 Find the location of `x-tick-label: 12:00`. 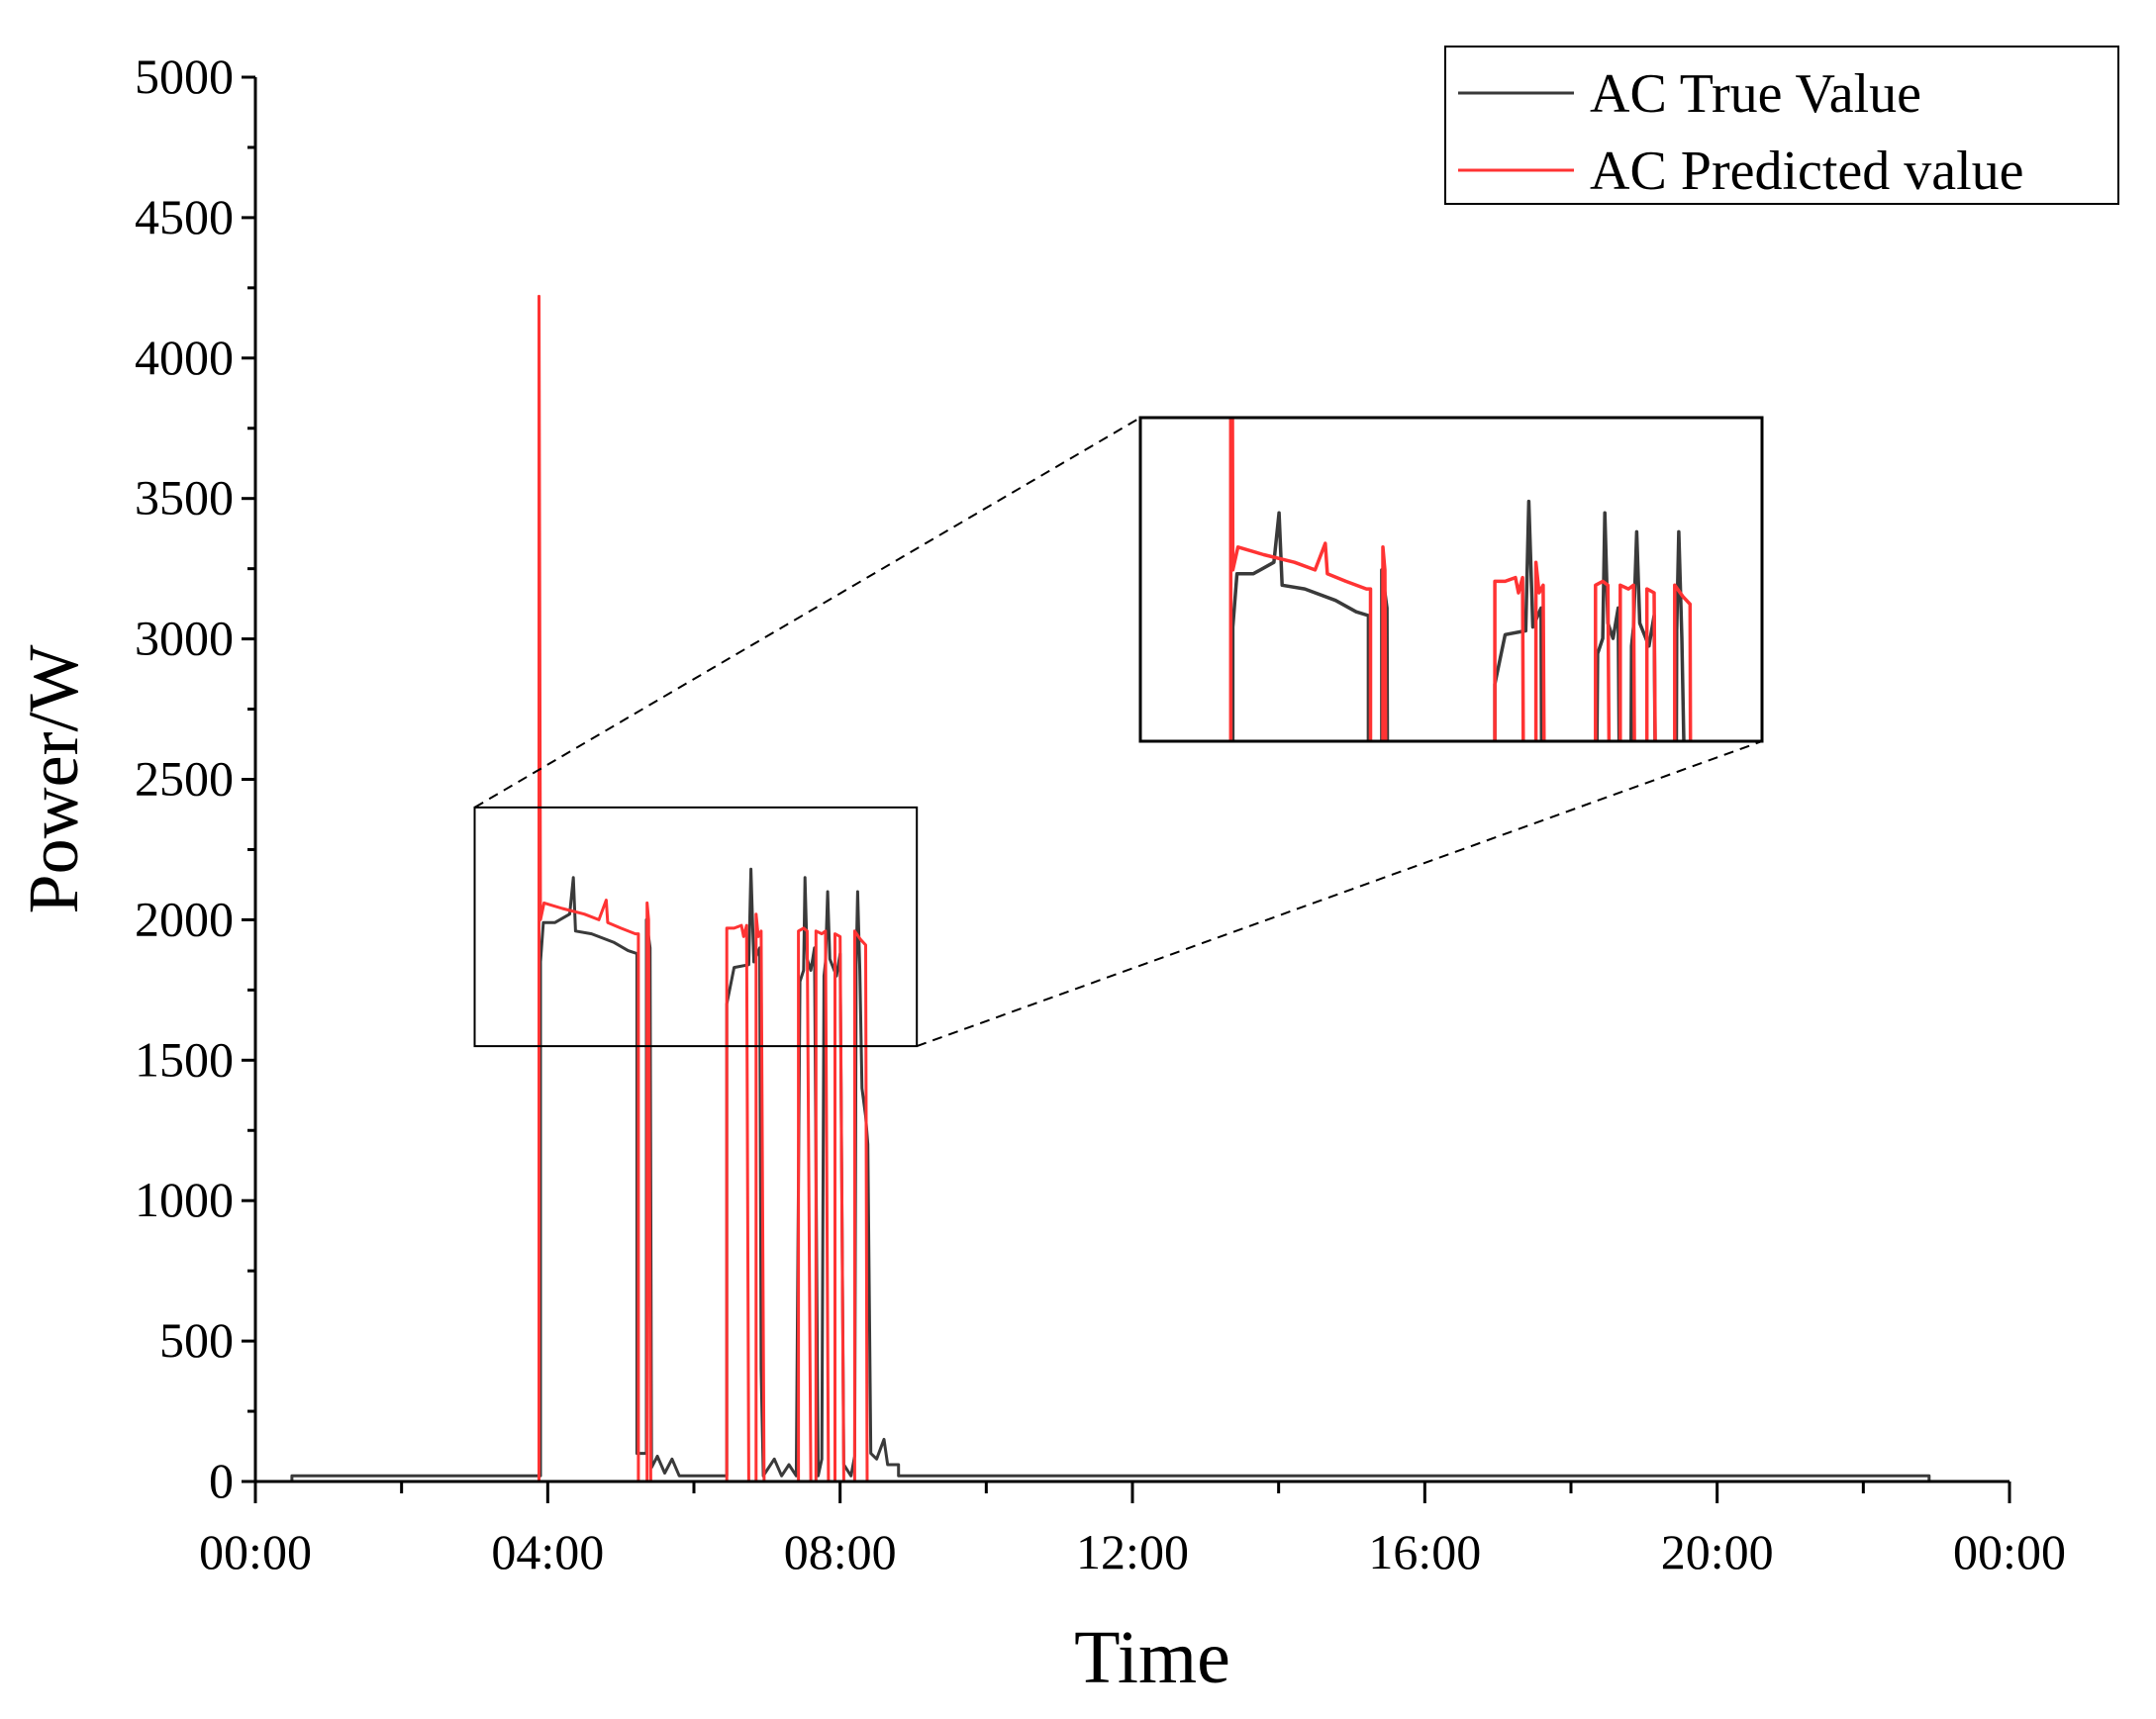

x-tick-label: 12:00 is located at coordinates (1132, 1551).